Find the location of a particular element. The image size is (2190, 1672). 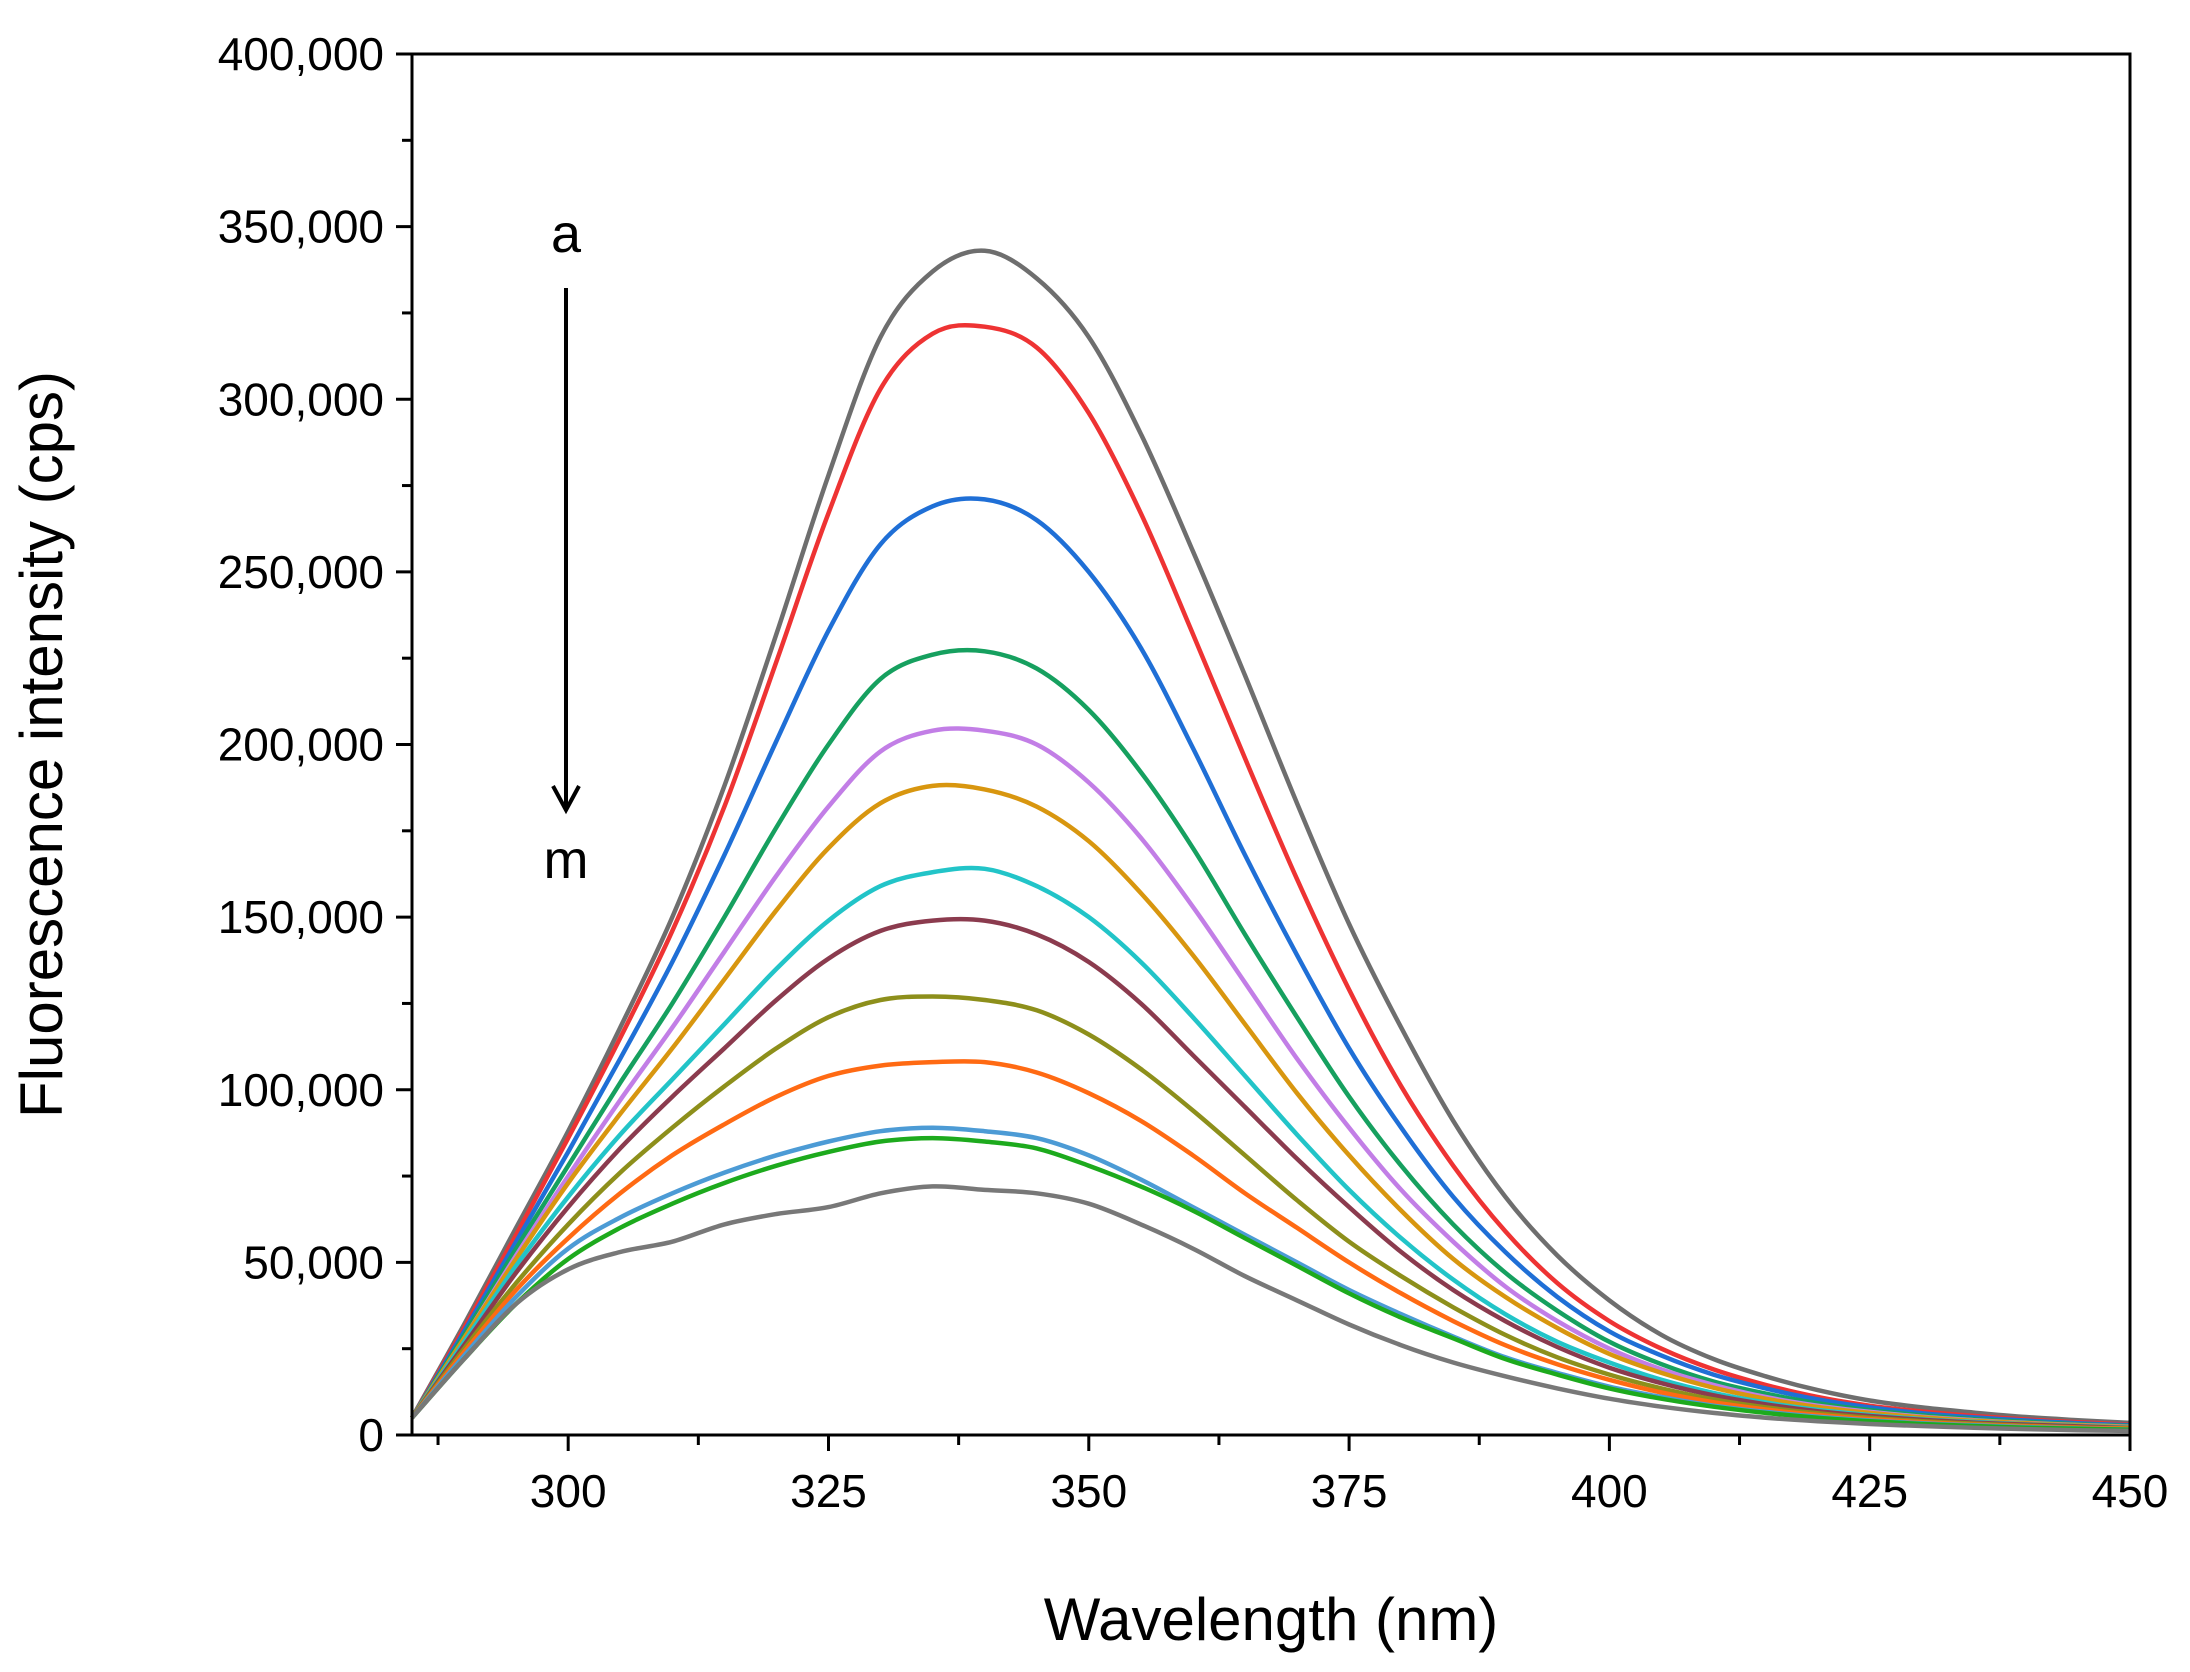

x-tick-label: 425 is located at coordinates (1869, 1491).